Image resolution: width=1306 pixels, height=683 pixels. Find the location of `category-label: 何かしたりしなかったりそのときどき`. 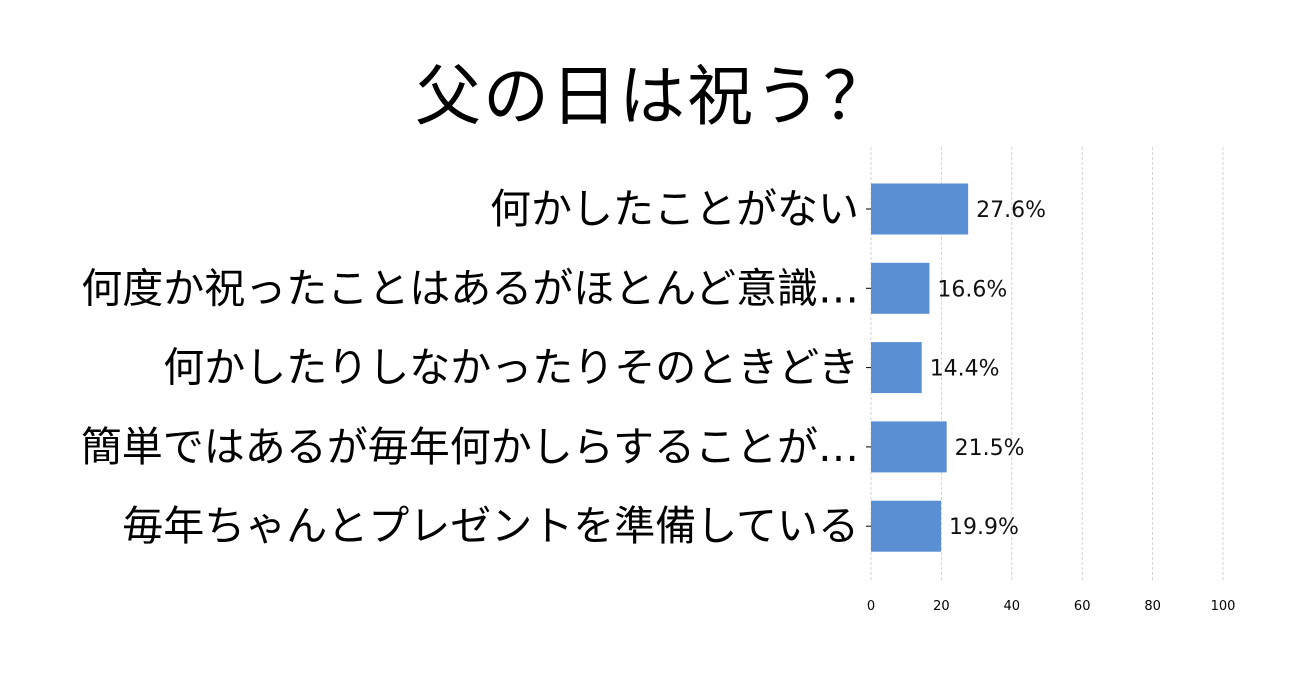

category-label: 何かしたりしなかったりそのときどき is located at coordinates (511, 368).